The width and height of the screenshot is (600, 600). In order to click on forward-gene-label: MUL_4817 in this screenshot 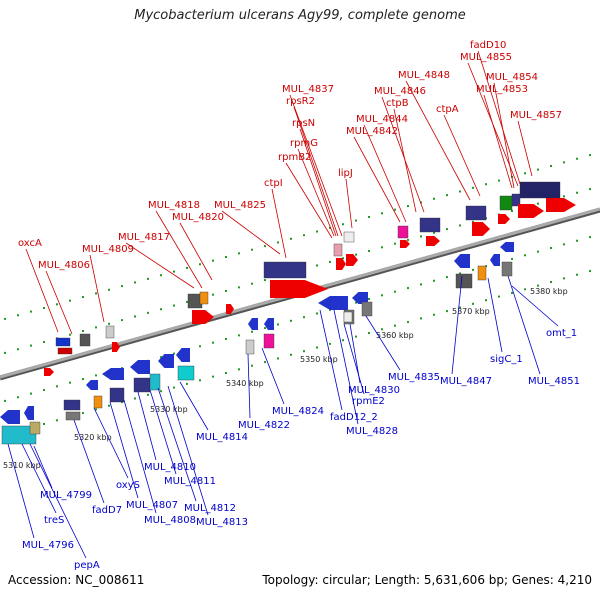, I will do `click(144, 237)`.